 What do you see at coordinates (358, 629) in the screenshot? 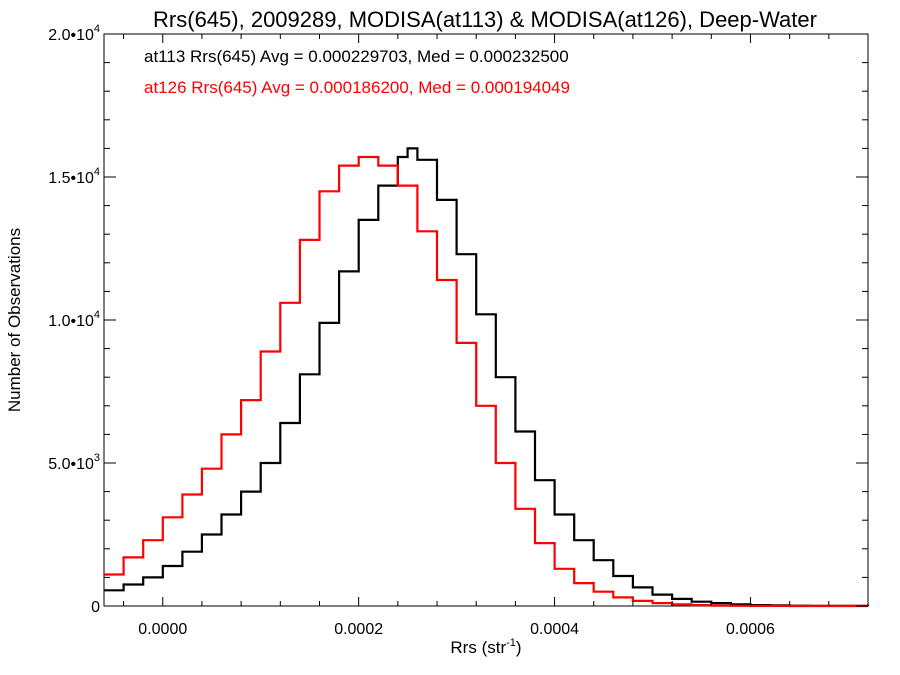
I see `x-tick-label: 0.0002` at bounding box center [358, 629].